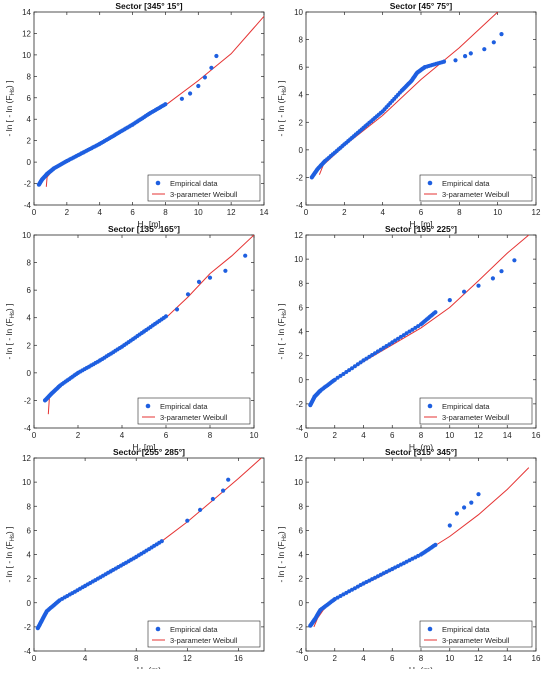 This screenshot has height=674, width=550. What do you see at coordinates (67, 212) in the screenshot?
I see `x-tick-label: 2` at bounding box center [67, 212].